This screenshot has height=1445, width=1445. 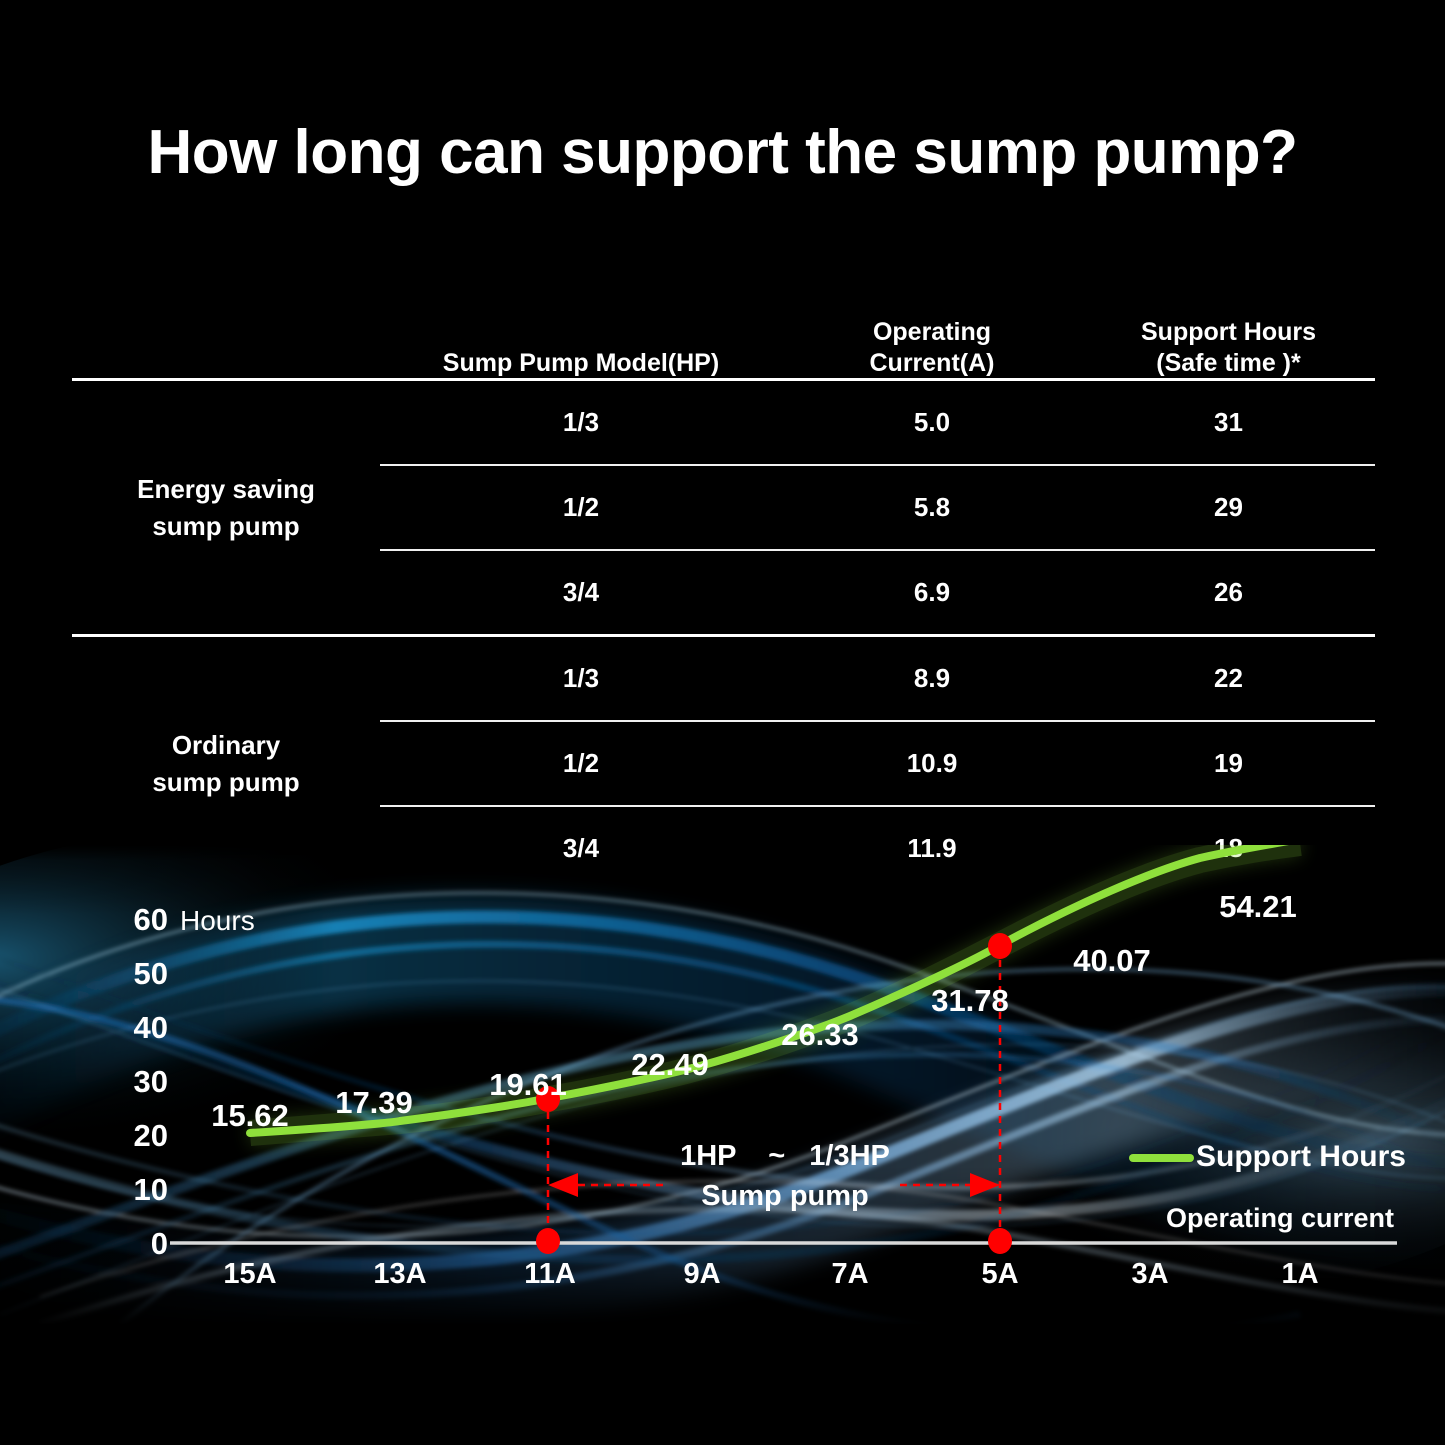 What do you see at coordinates (400, 1274) in the screenshot?
I see `x-tick-13a: 13A` at bounding box center [400, 1274].